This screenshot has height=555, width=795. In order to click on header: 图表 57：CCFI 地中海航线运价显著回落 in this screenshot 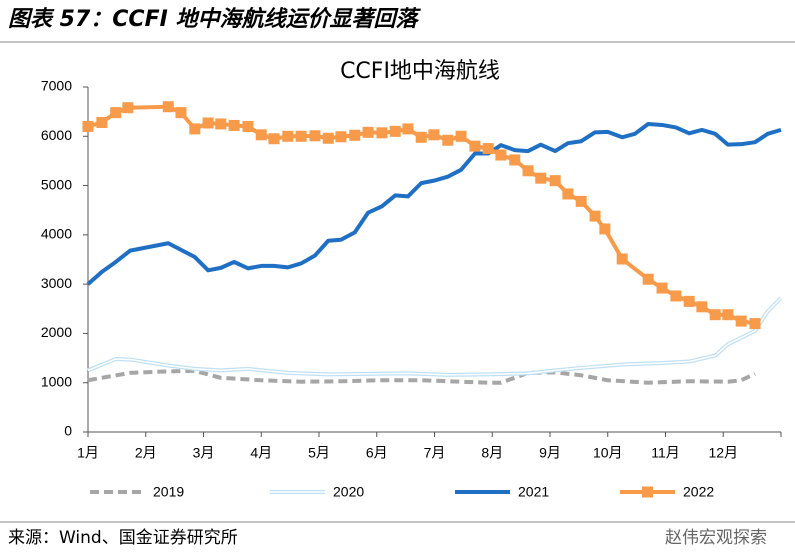, I will do `click(214, 19)`.